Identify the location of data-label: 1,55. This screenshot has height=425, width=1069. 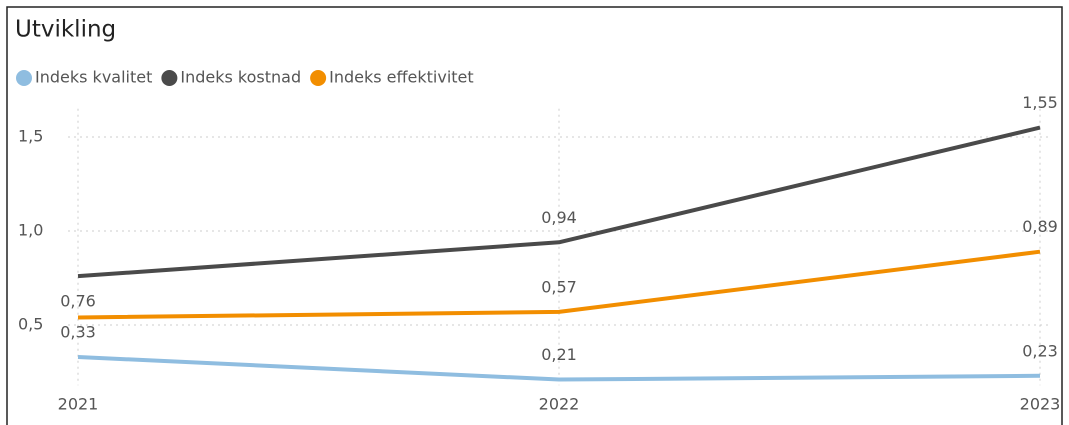
(1040, 102).